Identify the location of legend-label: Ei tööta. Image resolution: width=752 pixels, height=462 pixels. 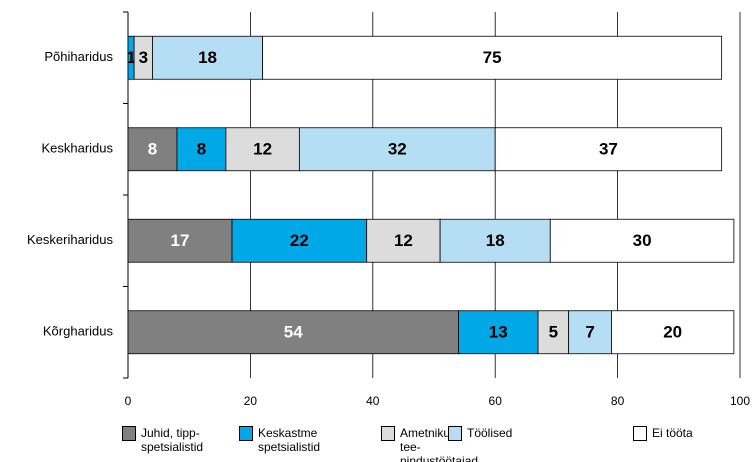
(672, 433).